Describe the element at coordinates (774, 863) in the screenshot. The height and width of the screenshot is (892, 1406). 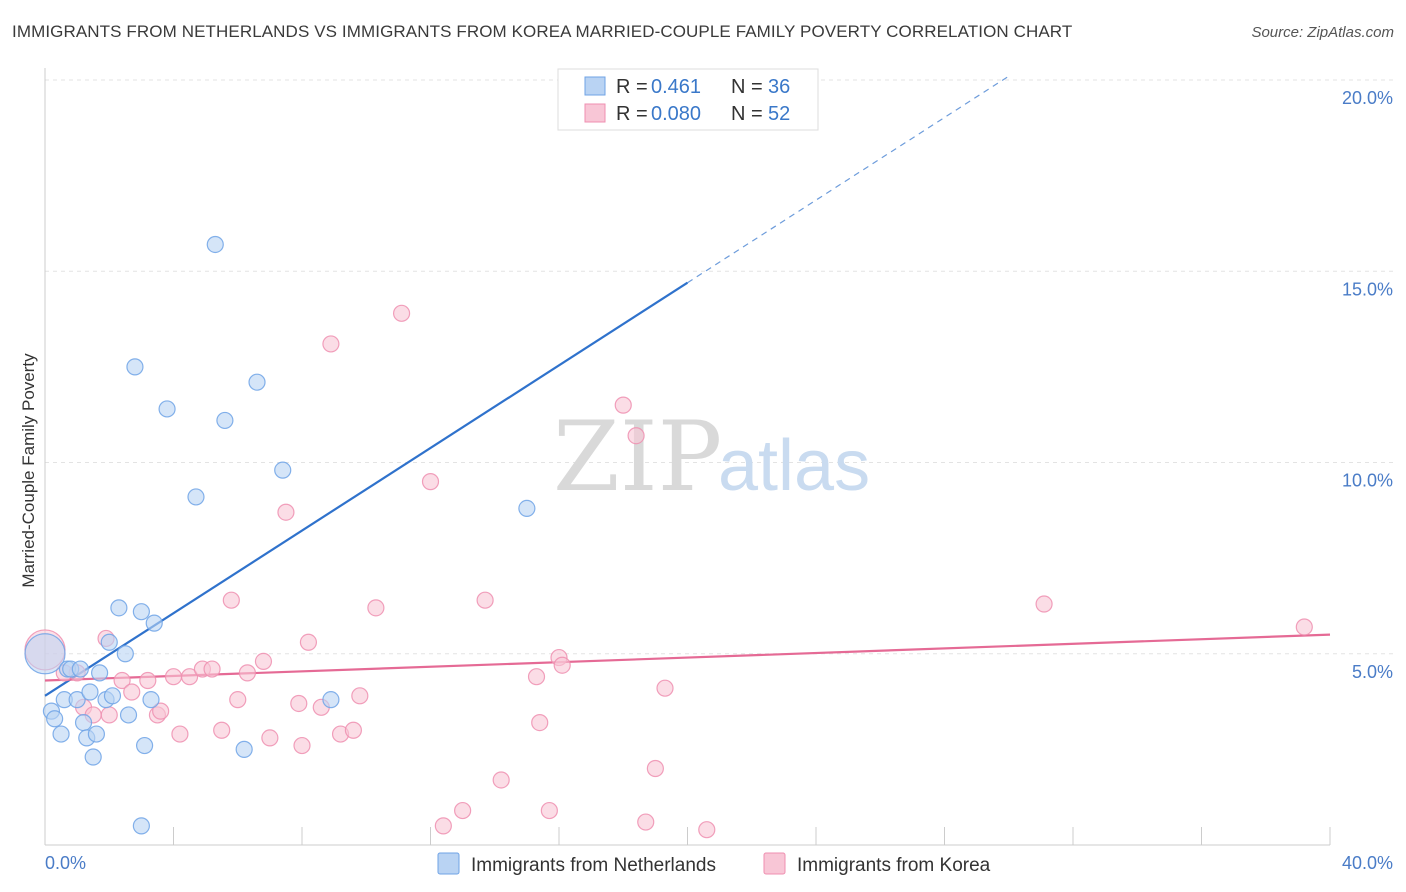
I see `korea-legend-swatch` at that location.